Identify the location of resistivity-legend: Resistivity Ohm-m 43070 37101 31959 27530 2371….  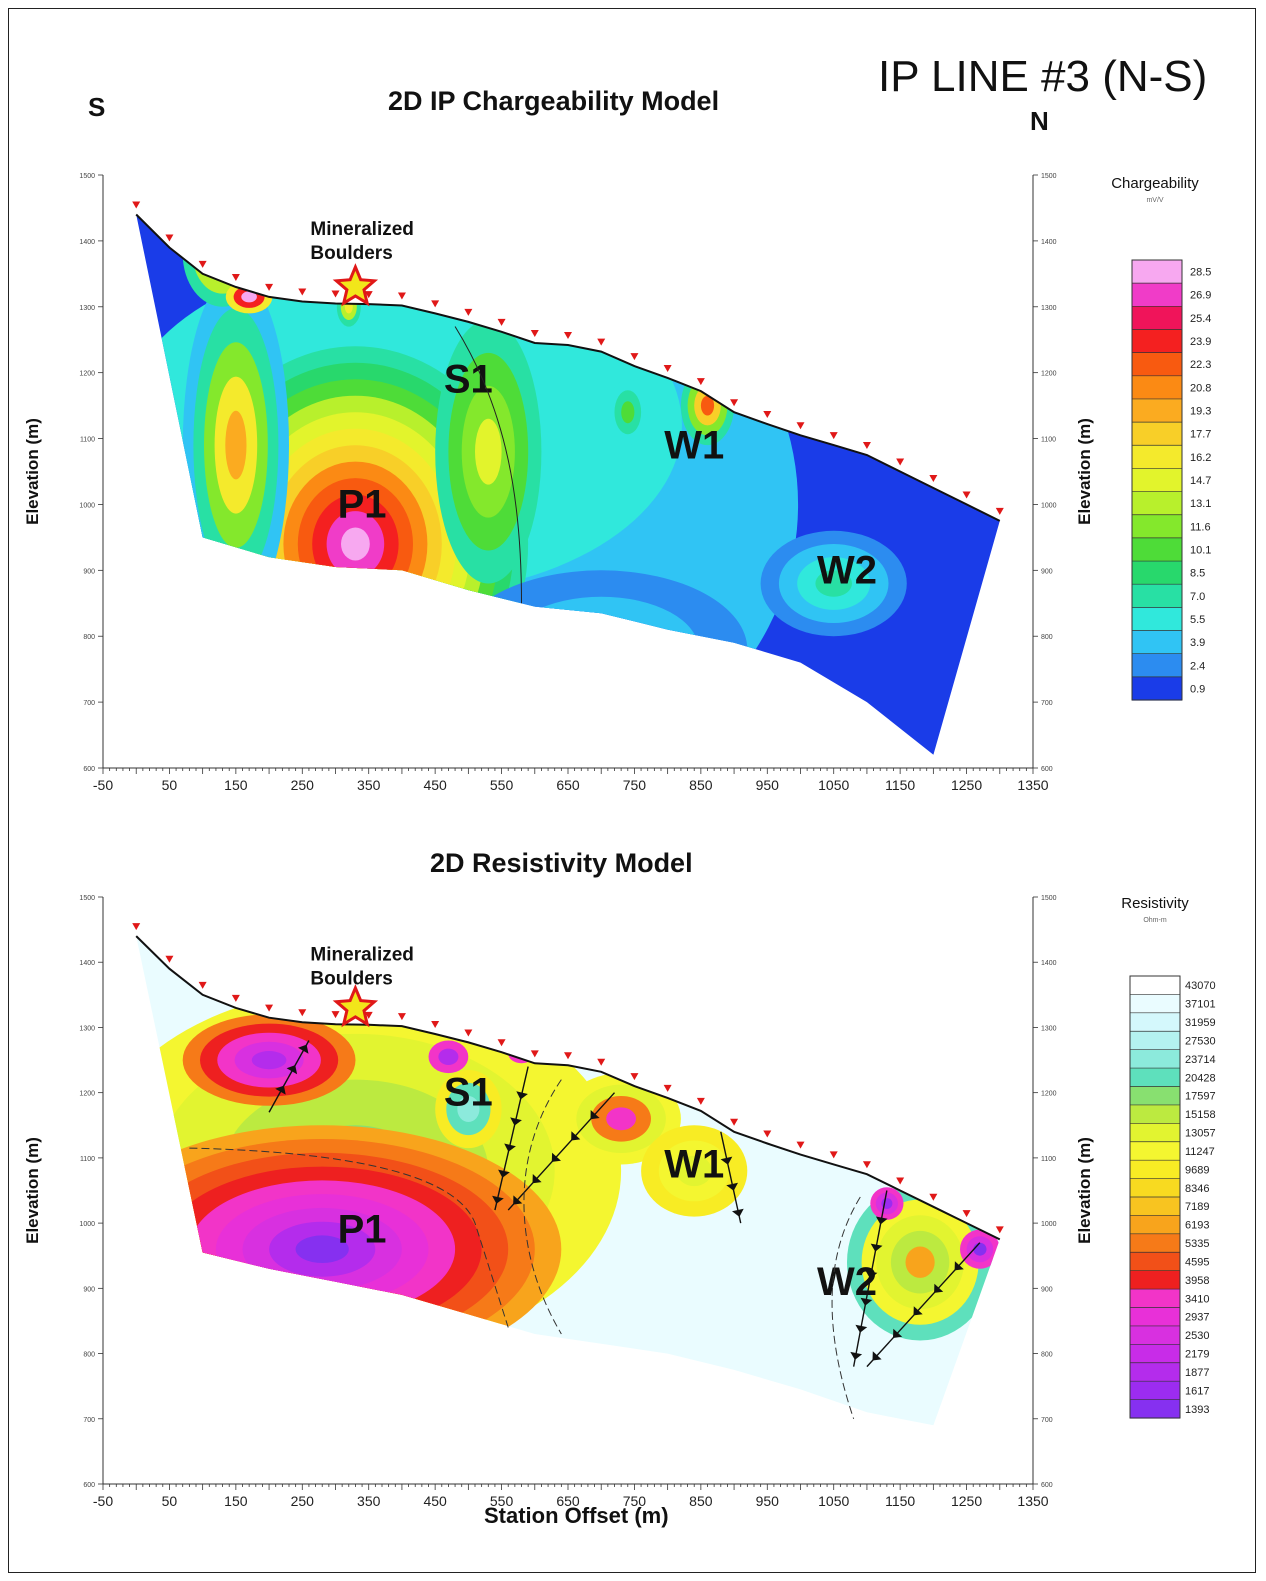
(1168, 1157).